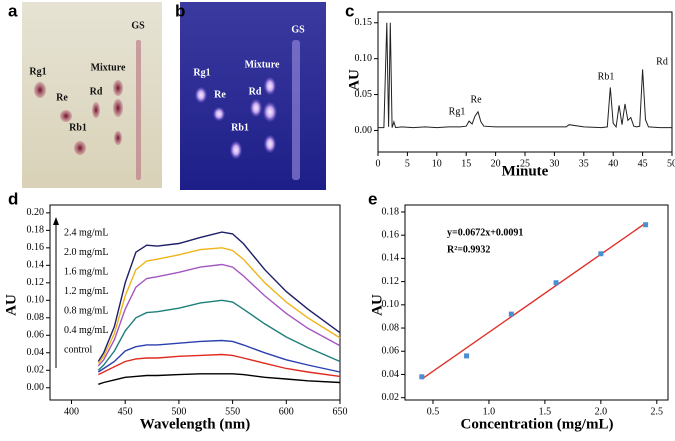 This screenshot has width=675, height=441. What do you see at coordinates (584, 163) in the screenshot?
I see `x-tick-label: 35` at bounding box center [584, 163].